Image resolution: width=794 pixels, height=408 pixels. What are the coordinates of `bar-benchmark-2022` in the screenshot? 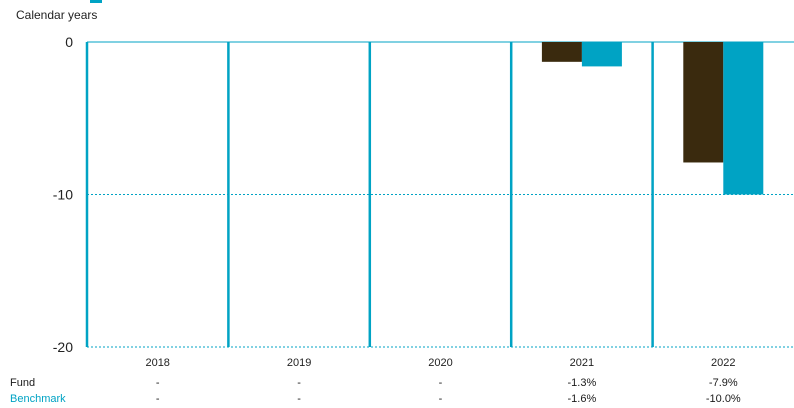 It's located at (743, 118).